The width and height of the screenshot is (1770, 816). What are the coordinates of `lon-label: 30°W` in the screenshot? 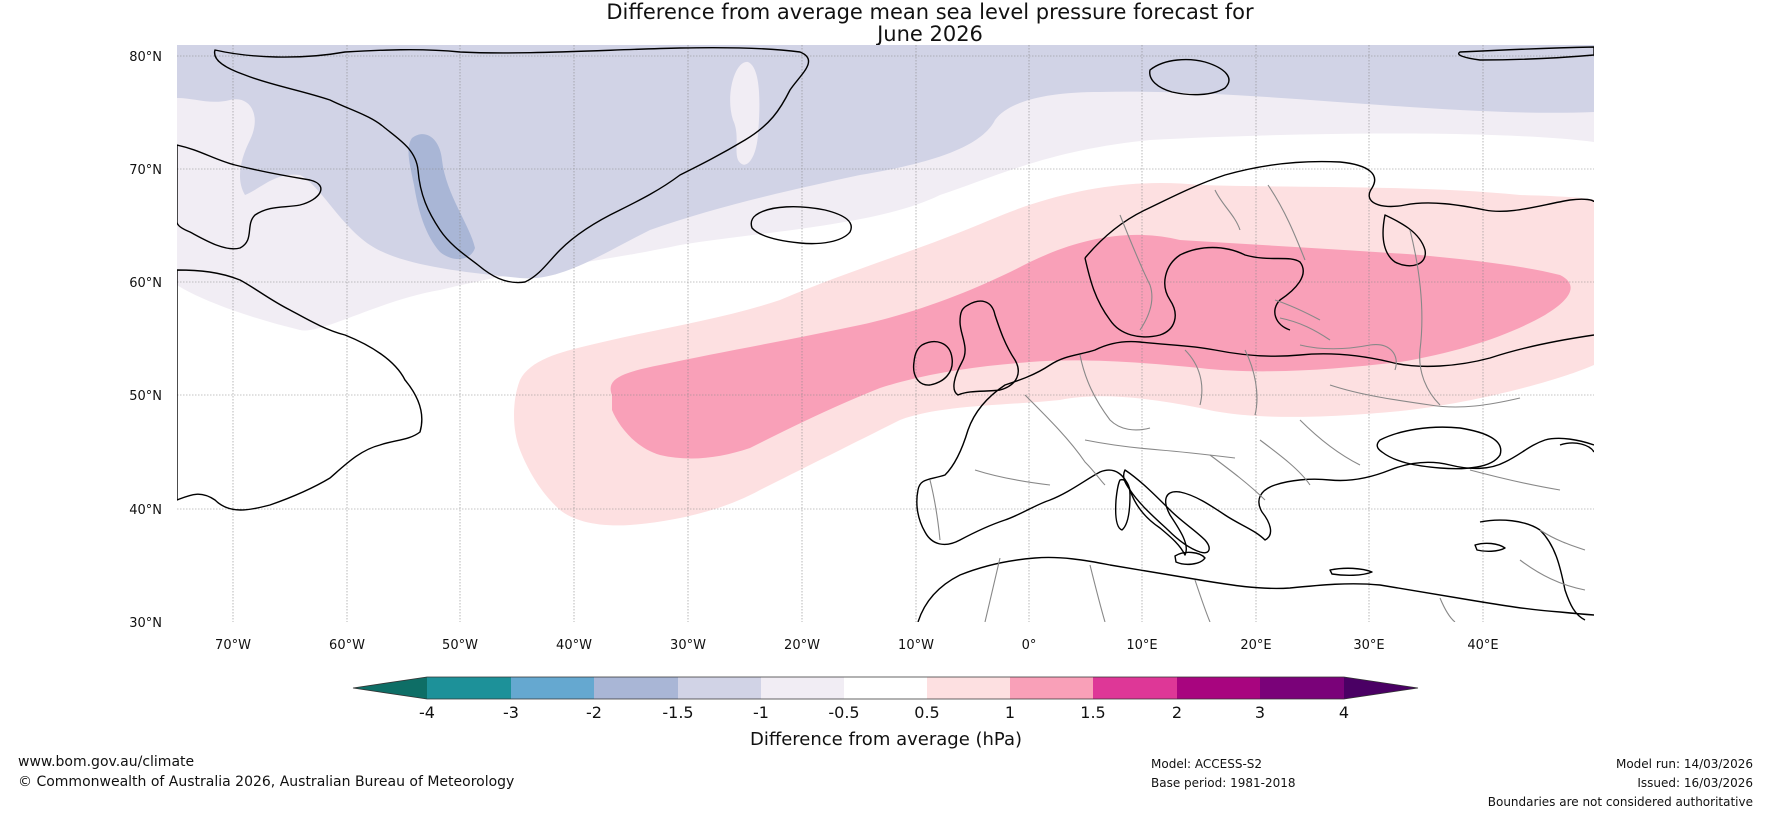 It's located at (688, 645).